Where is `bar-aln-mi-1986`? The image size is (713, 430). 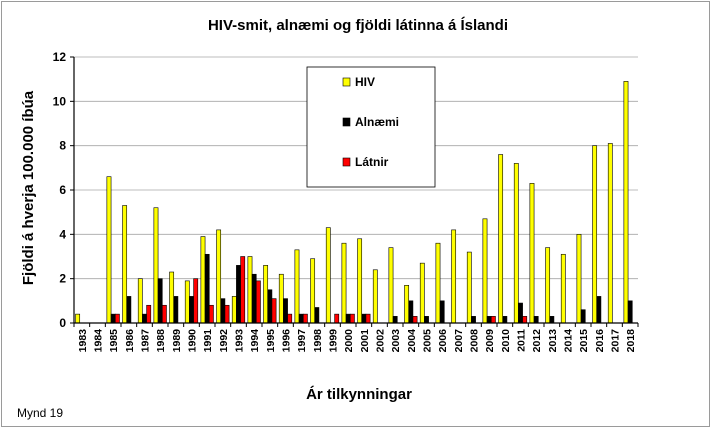 bar-aln-mi-1986 is located at coordinates (129, 310).